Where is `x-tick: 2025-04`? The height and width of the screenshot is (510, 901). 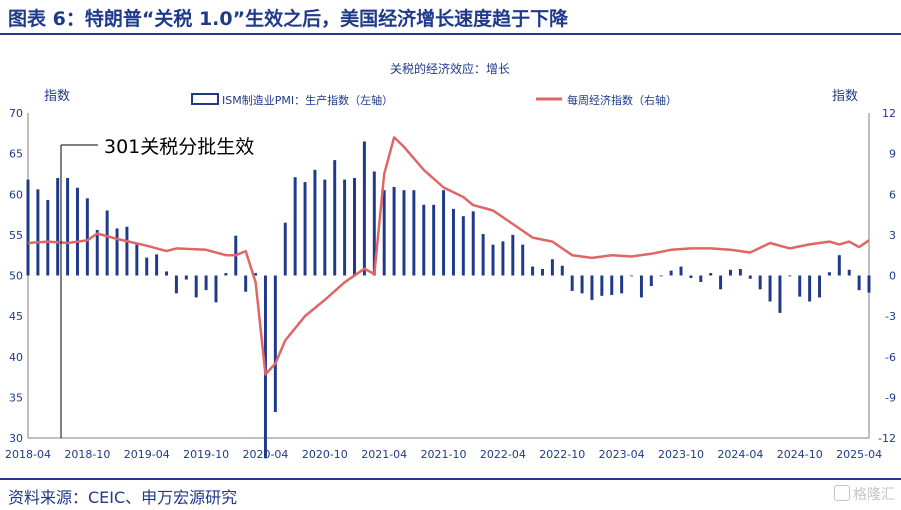
x-tick: 2025-04 is located at coordinates (859, 454).